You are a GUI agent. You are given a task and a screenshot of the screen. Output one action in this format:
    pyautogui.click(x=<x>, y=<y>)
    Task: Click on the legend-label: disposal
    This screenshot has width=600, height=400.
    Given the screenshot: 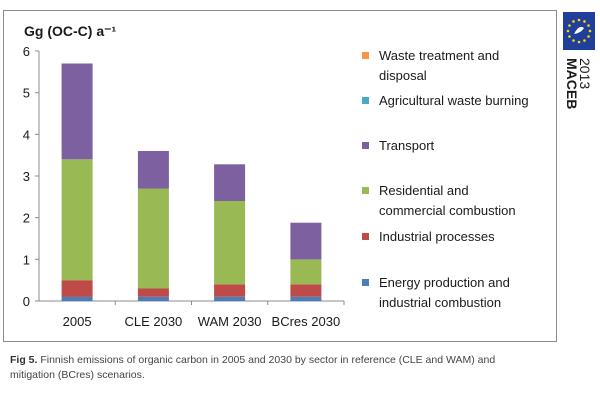 What is the action you would take?
    pyautogui.click(x=403, y=75)
    